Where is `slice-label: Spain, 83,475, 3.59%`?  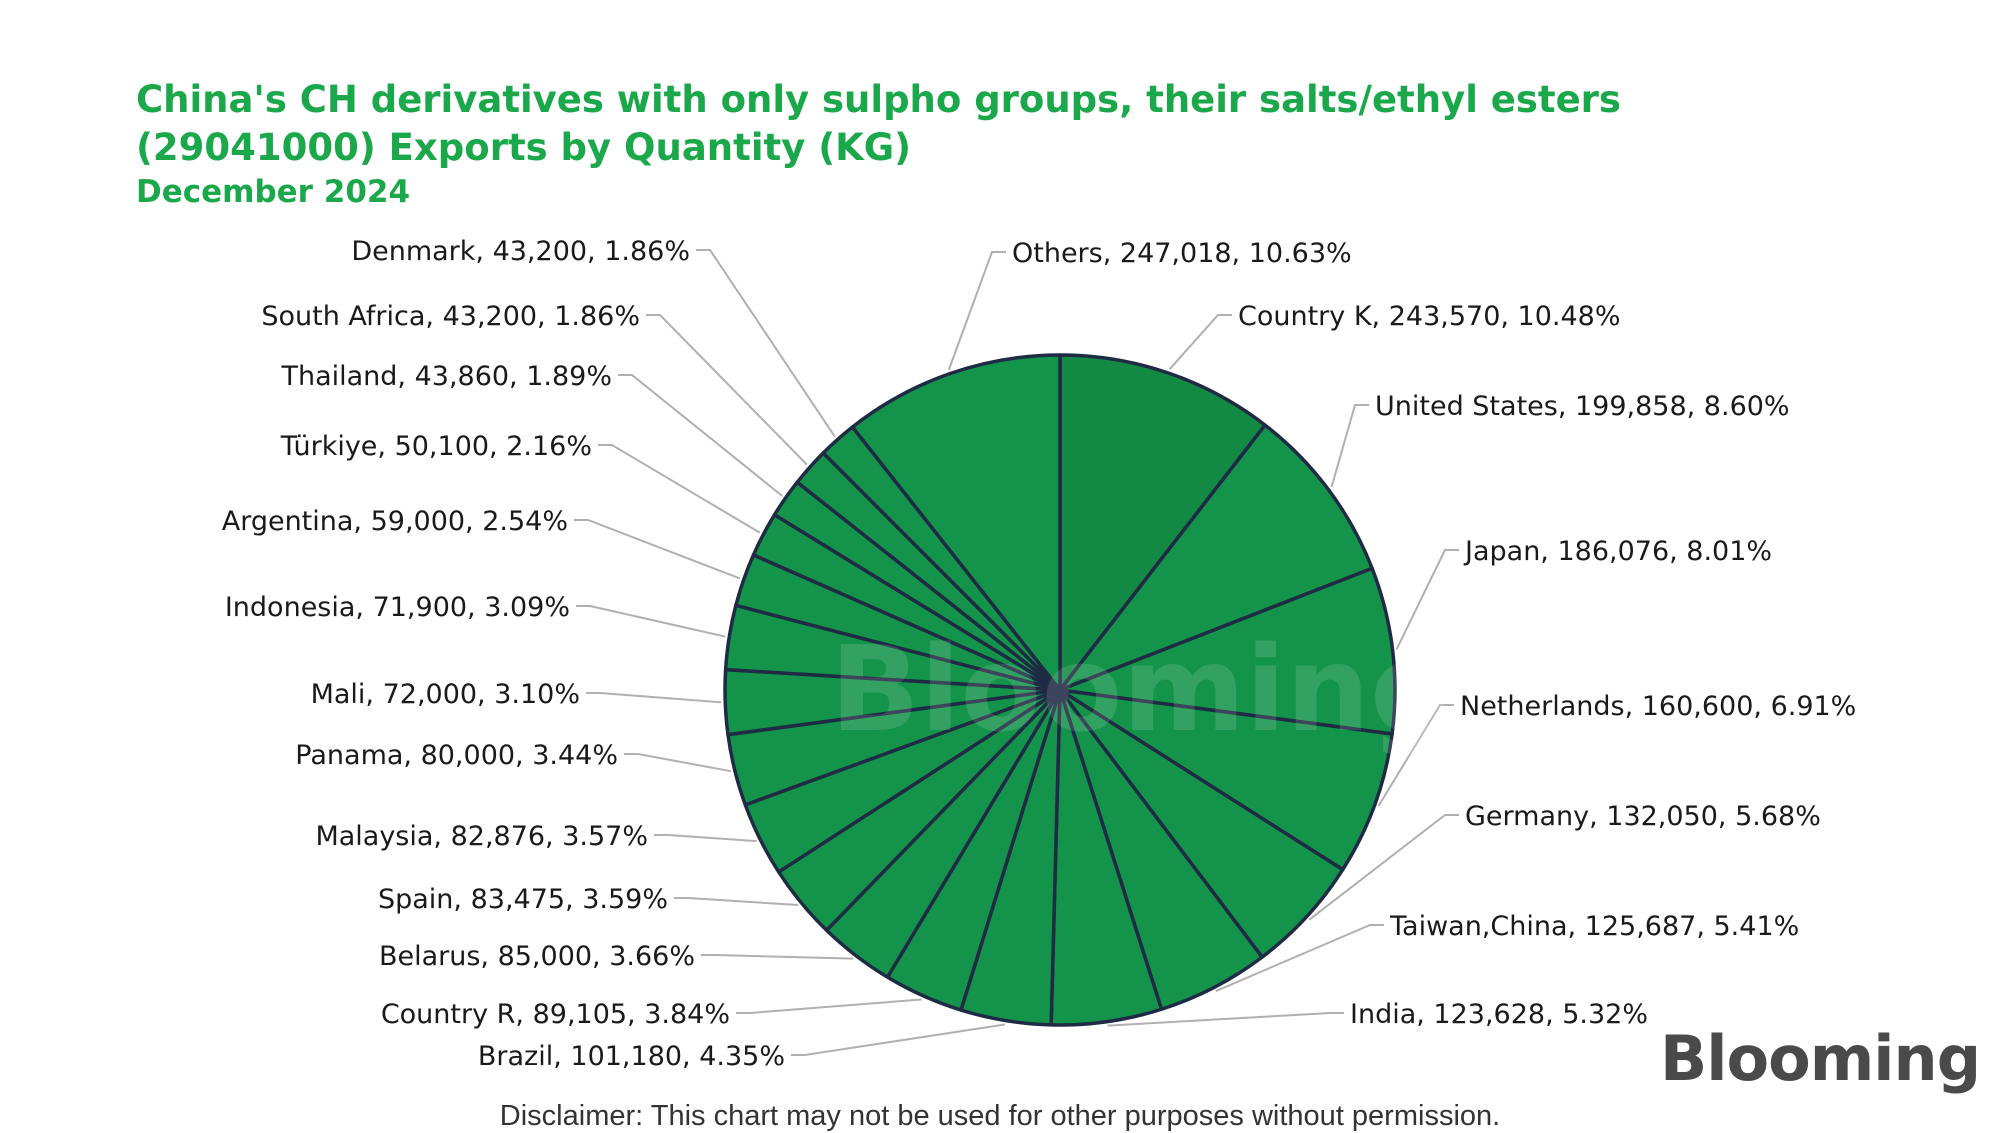 slice-label: Spain, 83,475, 3.59% is located at coordinates (523, 899).